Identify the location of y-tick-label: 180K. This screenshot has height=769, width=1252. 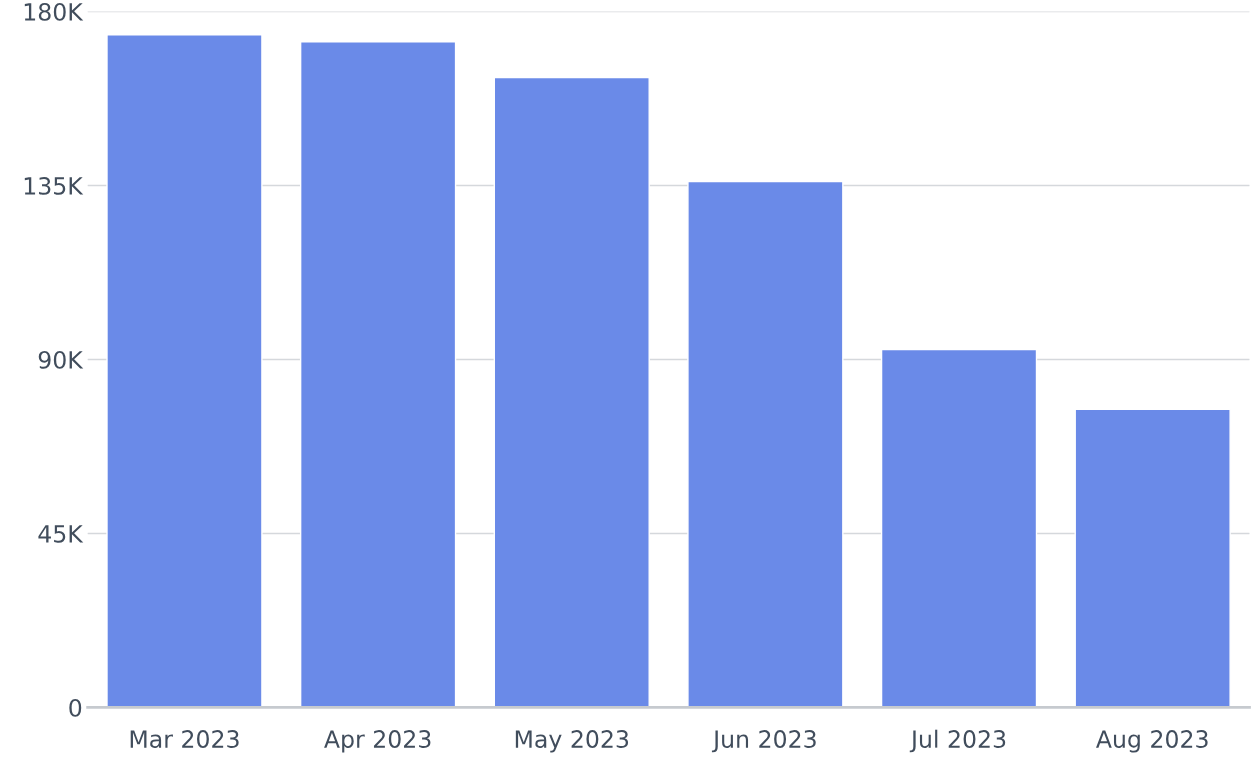
(54, 11).